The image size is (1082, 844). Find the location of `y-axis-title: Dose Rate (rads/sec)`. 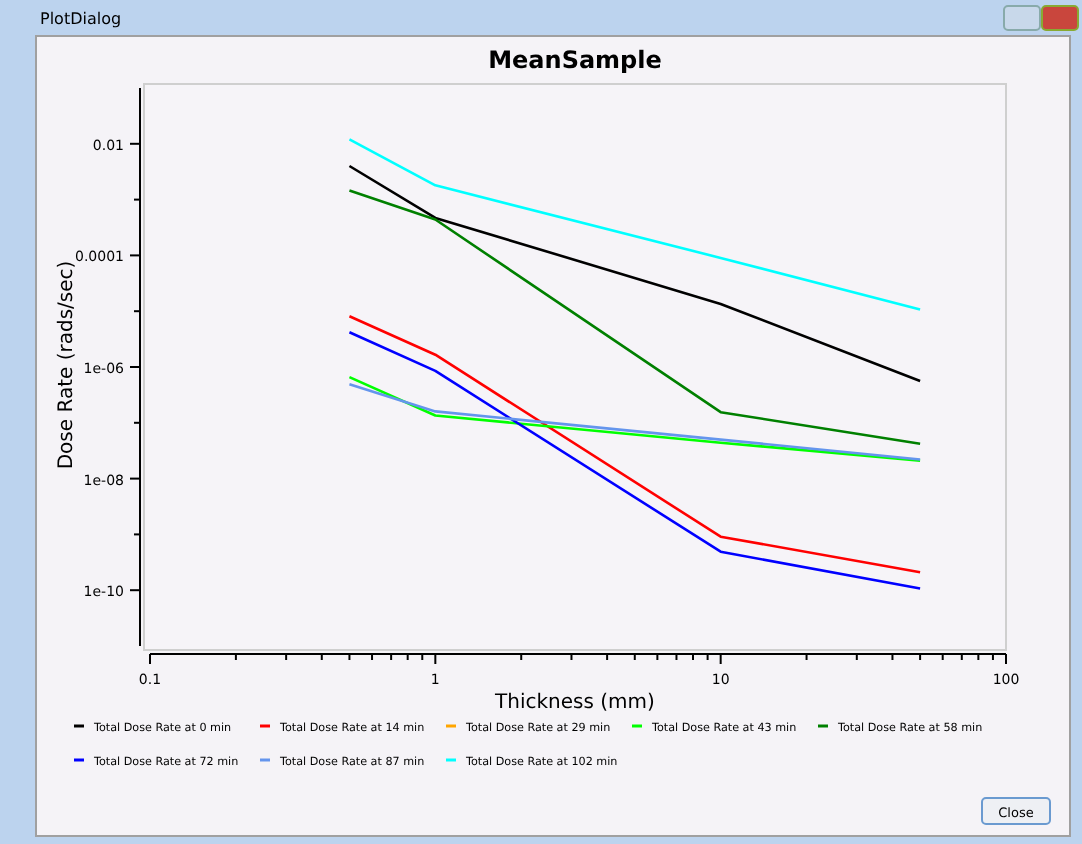

y-axis-title: Dose Rate (rads/sec) is located at coordinates (67, 365).